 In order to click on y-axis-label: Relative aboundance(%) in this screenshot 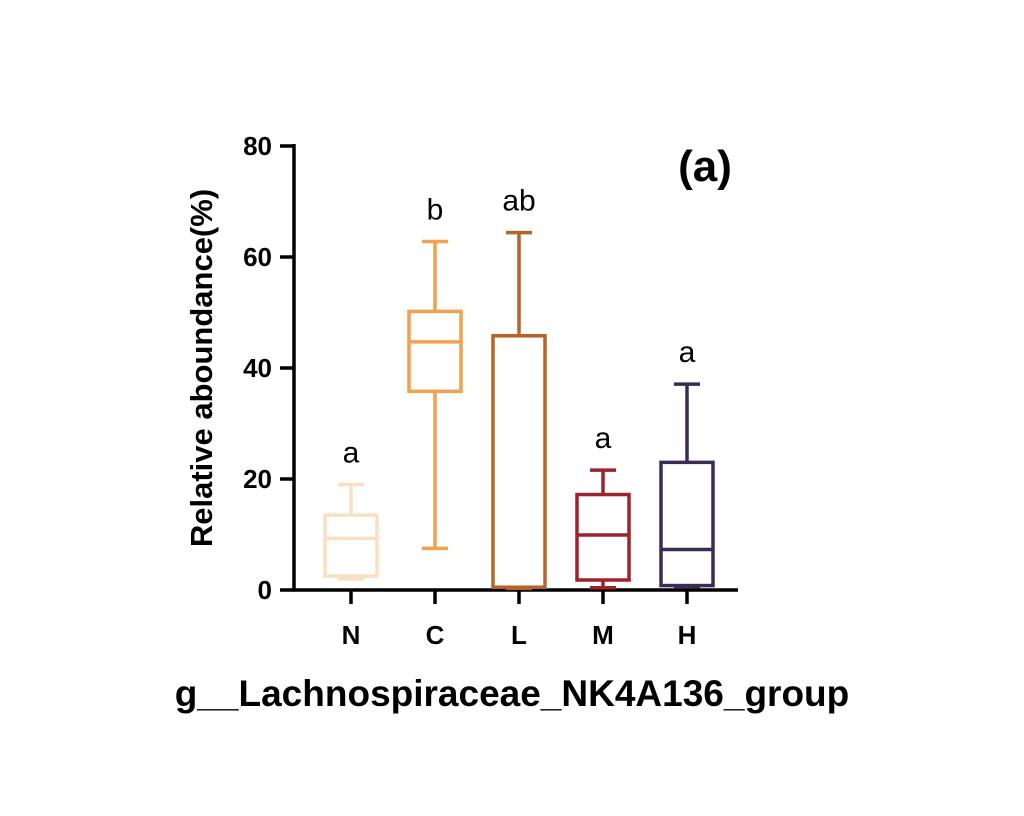, I will do `click(201, 368)`.